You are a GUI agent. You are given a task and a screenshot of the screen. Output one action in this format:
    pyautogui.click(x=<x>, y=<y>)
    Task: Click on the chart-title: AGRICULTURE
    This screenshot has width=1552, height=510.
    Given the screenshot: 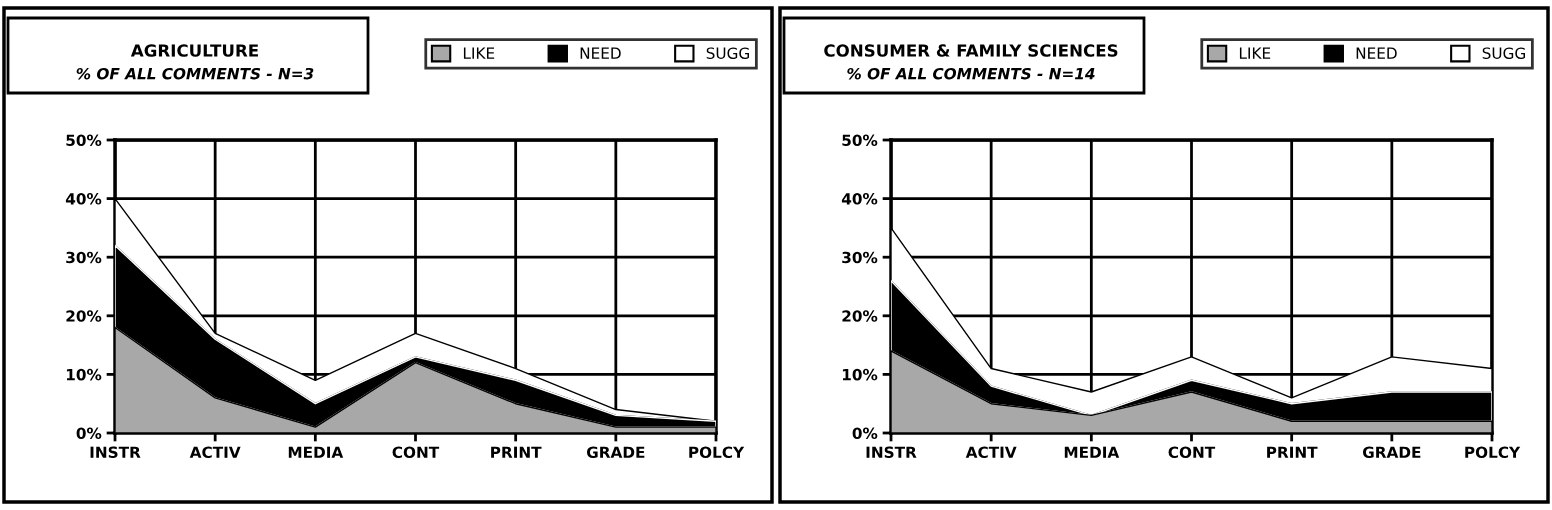 What is the action you would take?
    pyautogui.click(x=194, y=50)
    